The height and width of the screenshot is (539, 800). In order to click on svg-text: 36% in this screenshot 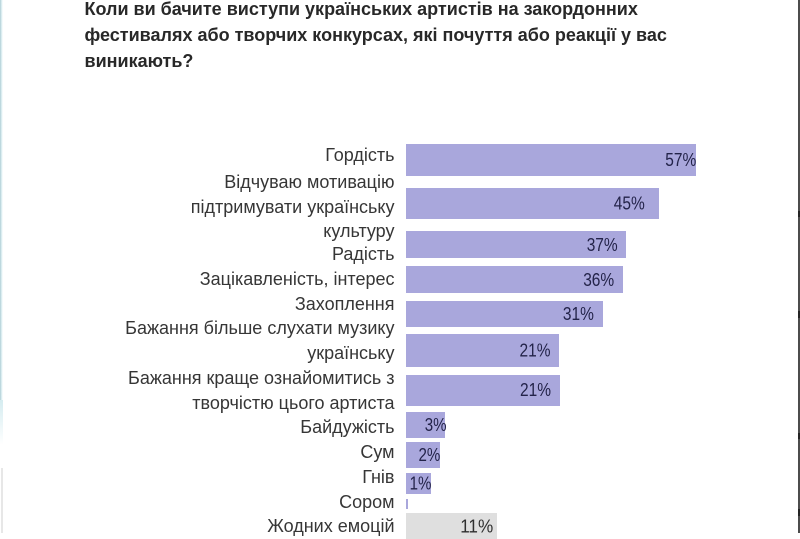, I will do `click(598, 280)`.